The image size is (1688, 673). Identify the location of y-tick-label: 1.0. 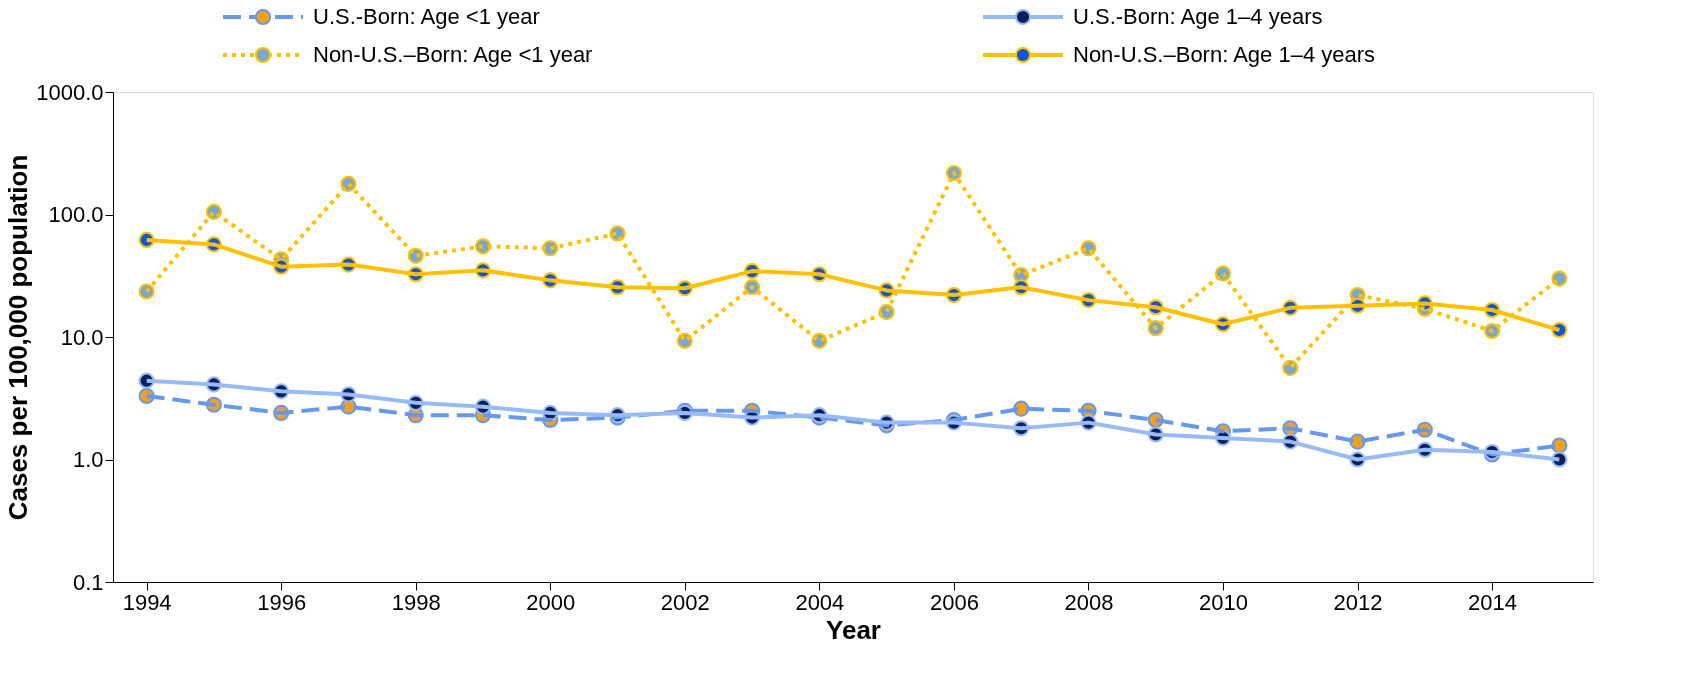
(88, 459).